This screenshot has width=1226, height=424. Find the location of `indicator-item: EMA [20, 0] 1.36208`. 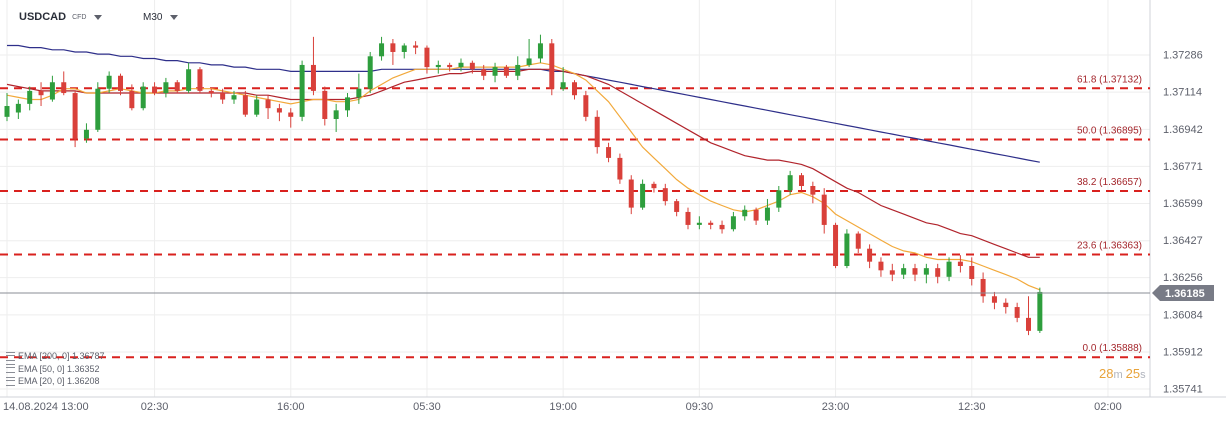

indicator-item: EMA [20, 0] 1.36208 is located at coordinates (55, 381).